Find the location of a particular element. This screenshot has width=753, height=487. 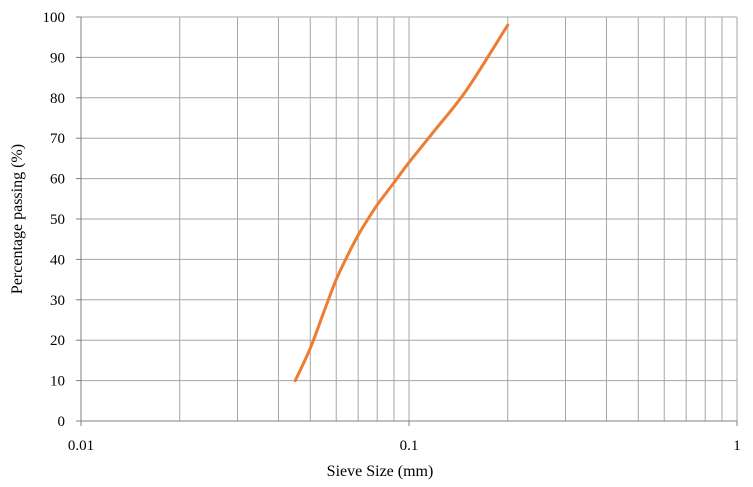

y-tick-label: 80 is located at coordinates (57, 99).